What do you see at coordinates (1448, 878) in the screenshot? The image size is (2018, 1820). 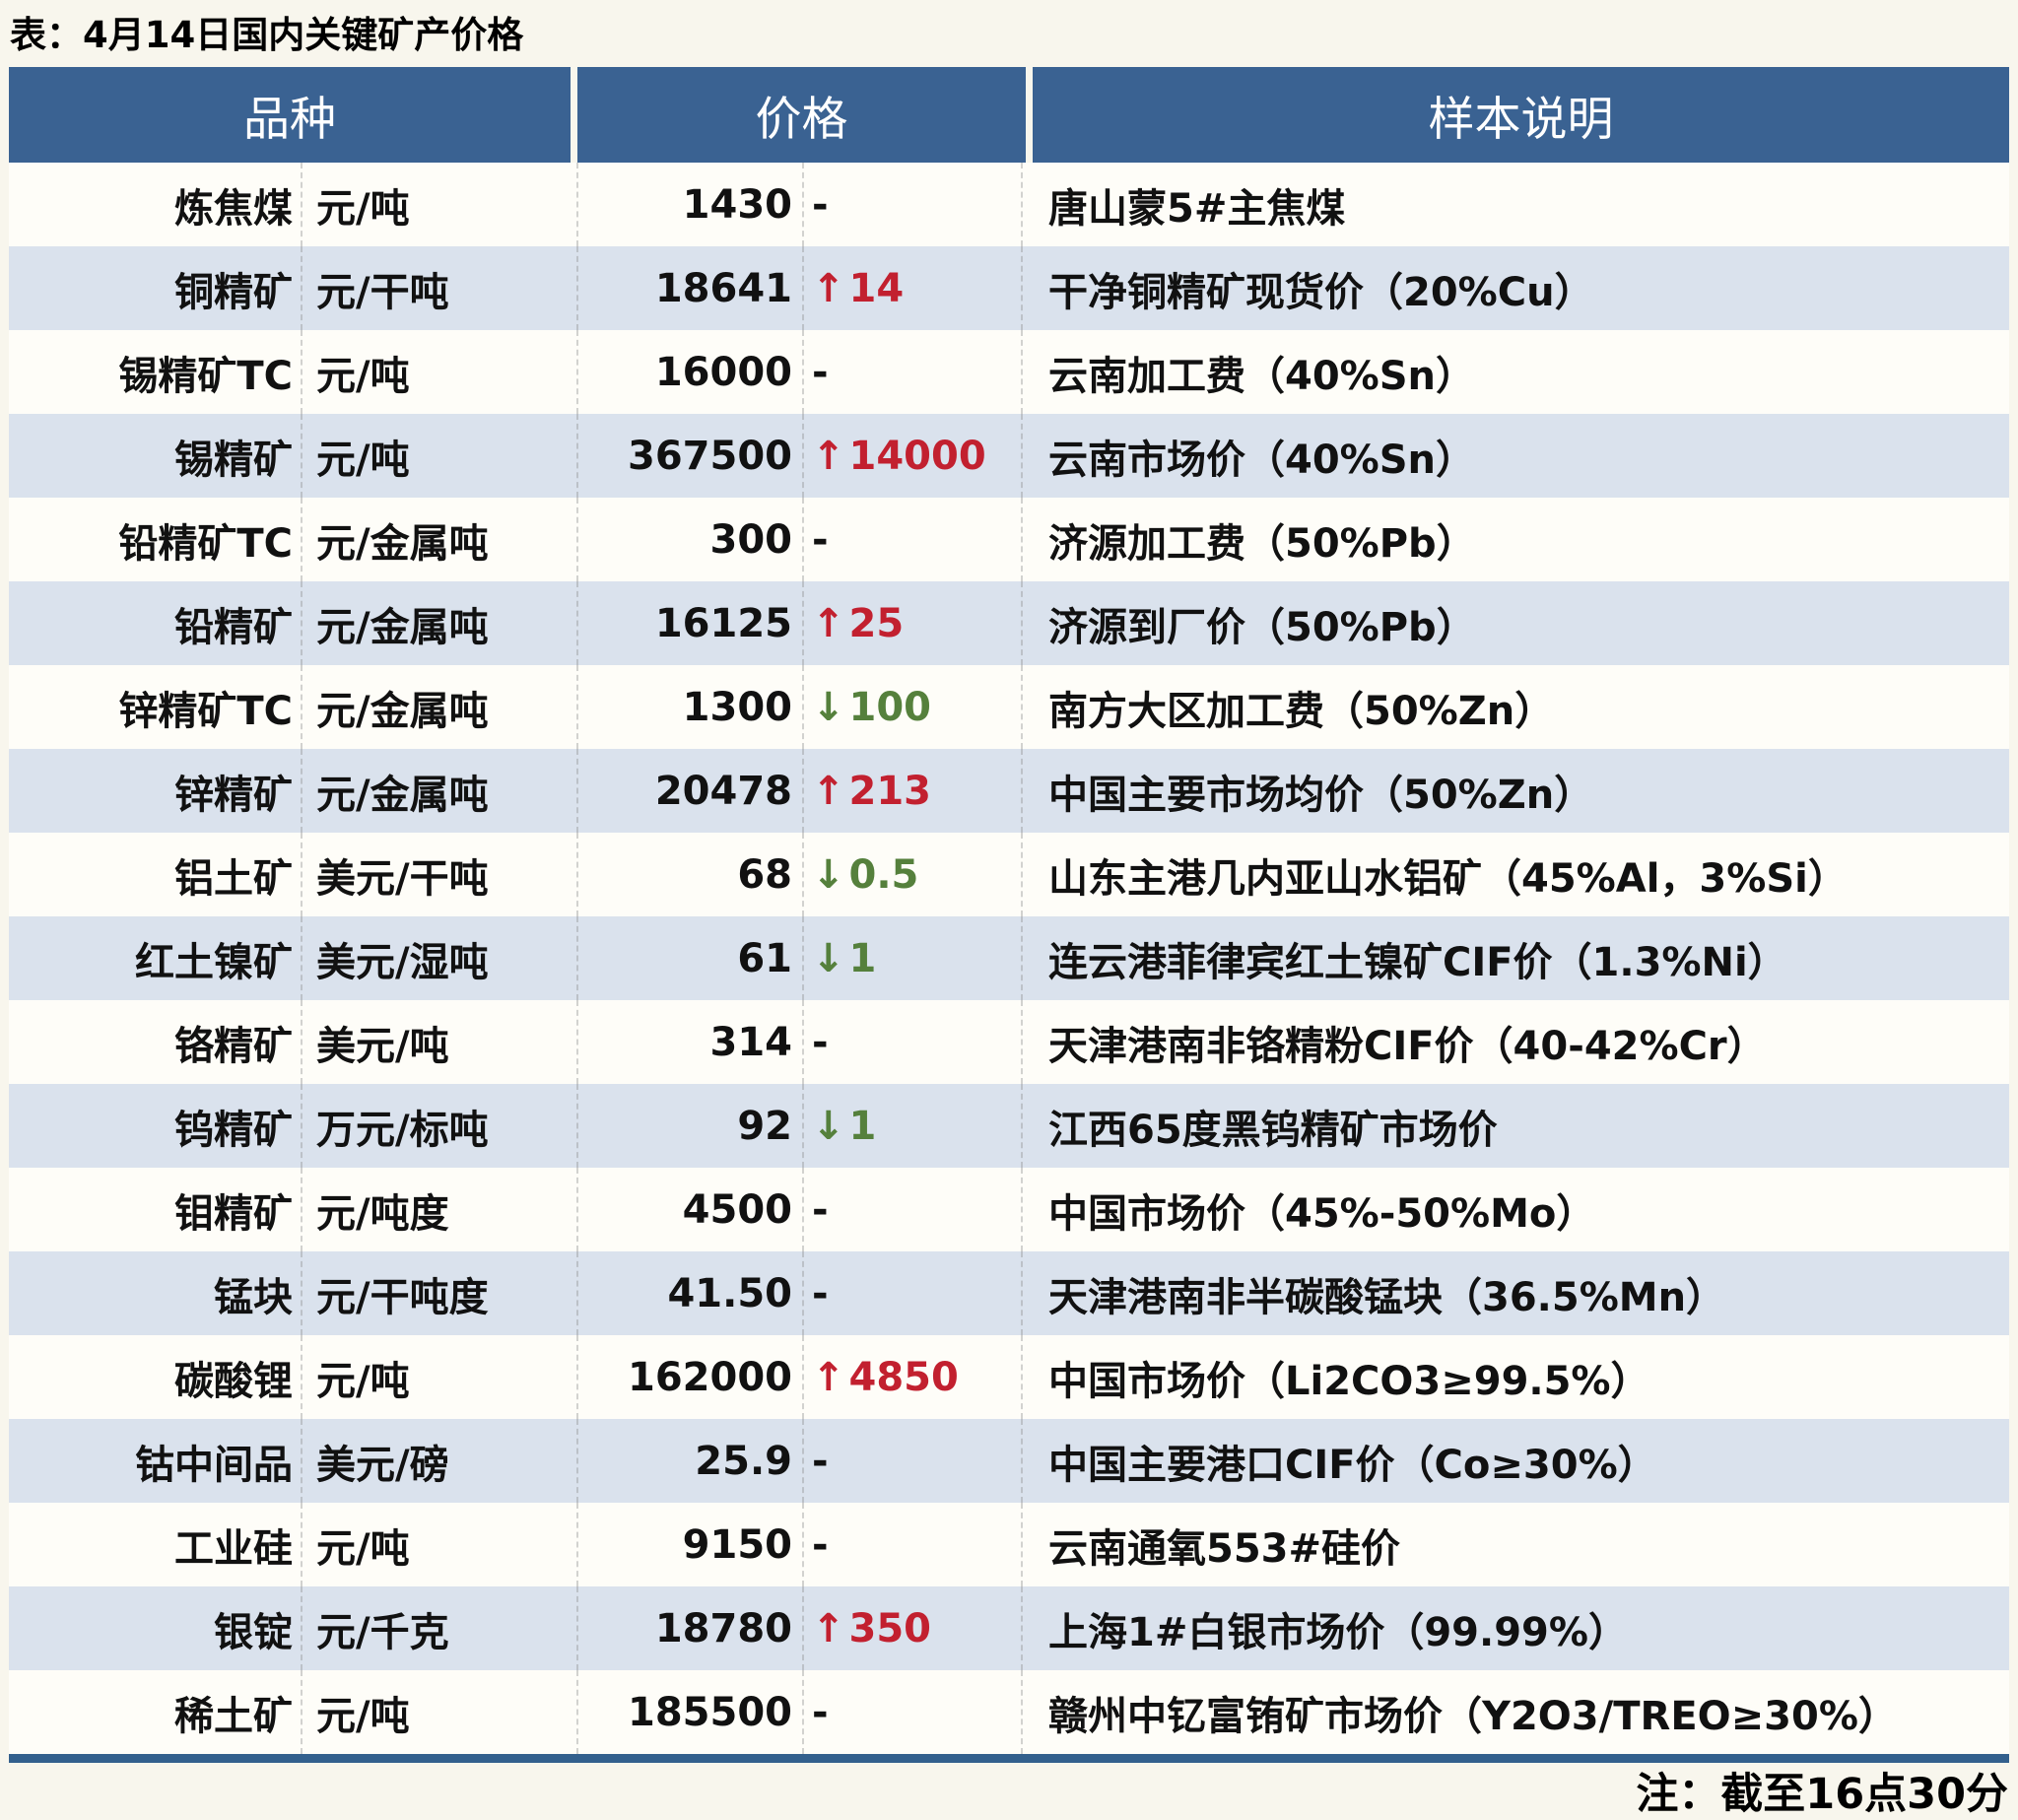 I see `sample-description: 山东主港几内亚山水铝矿（45%Al，3%Si）` at bounding box center [1448, 878].